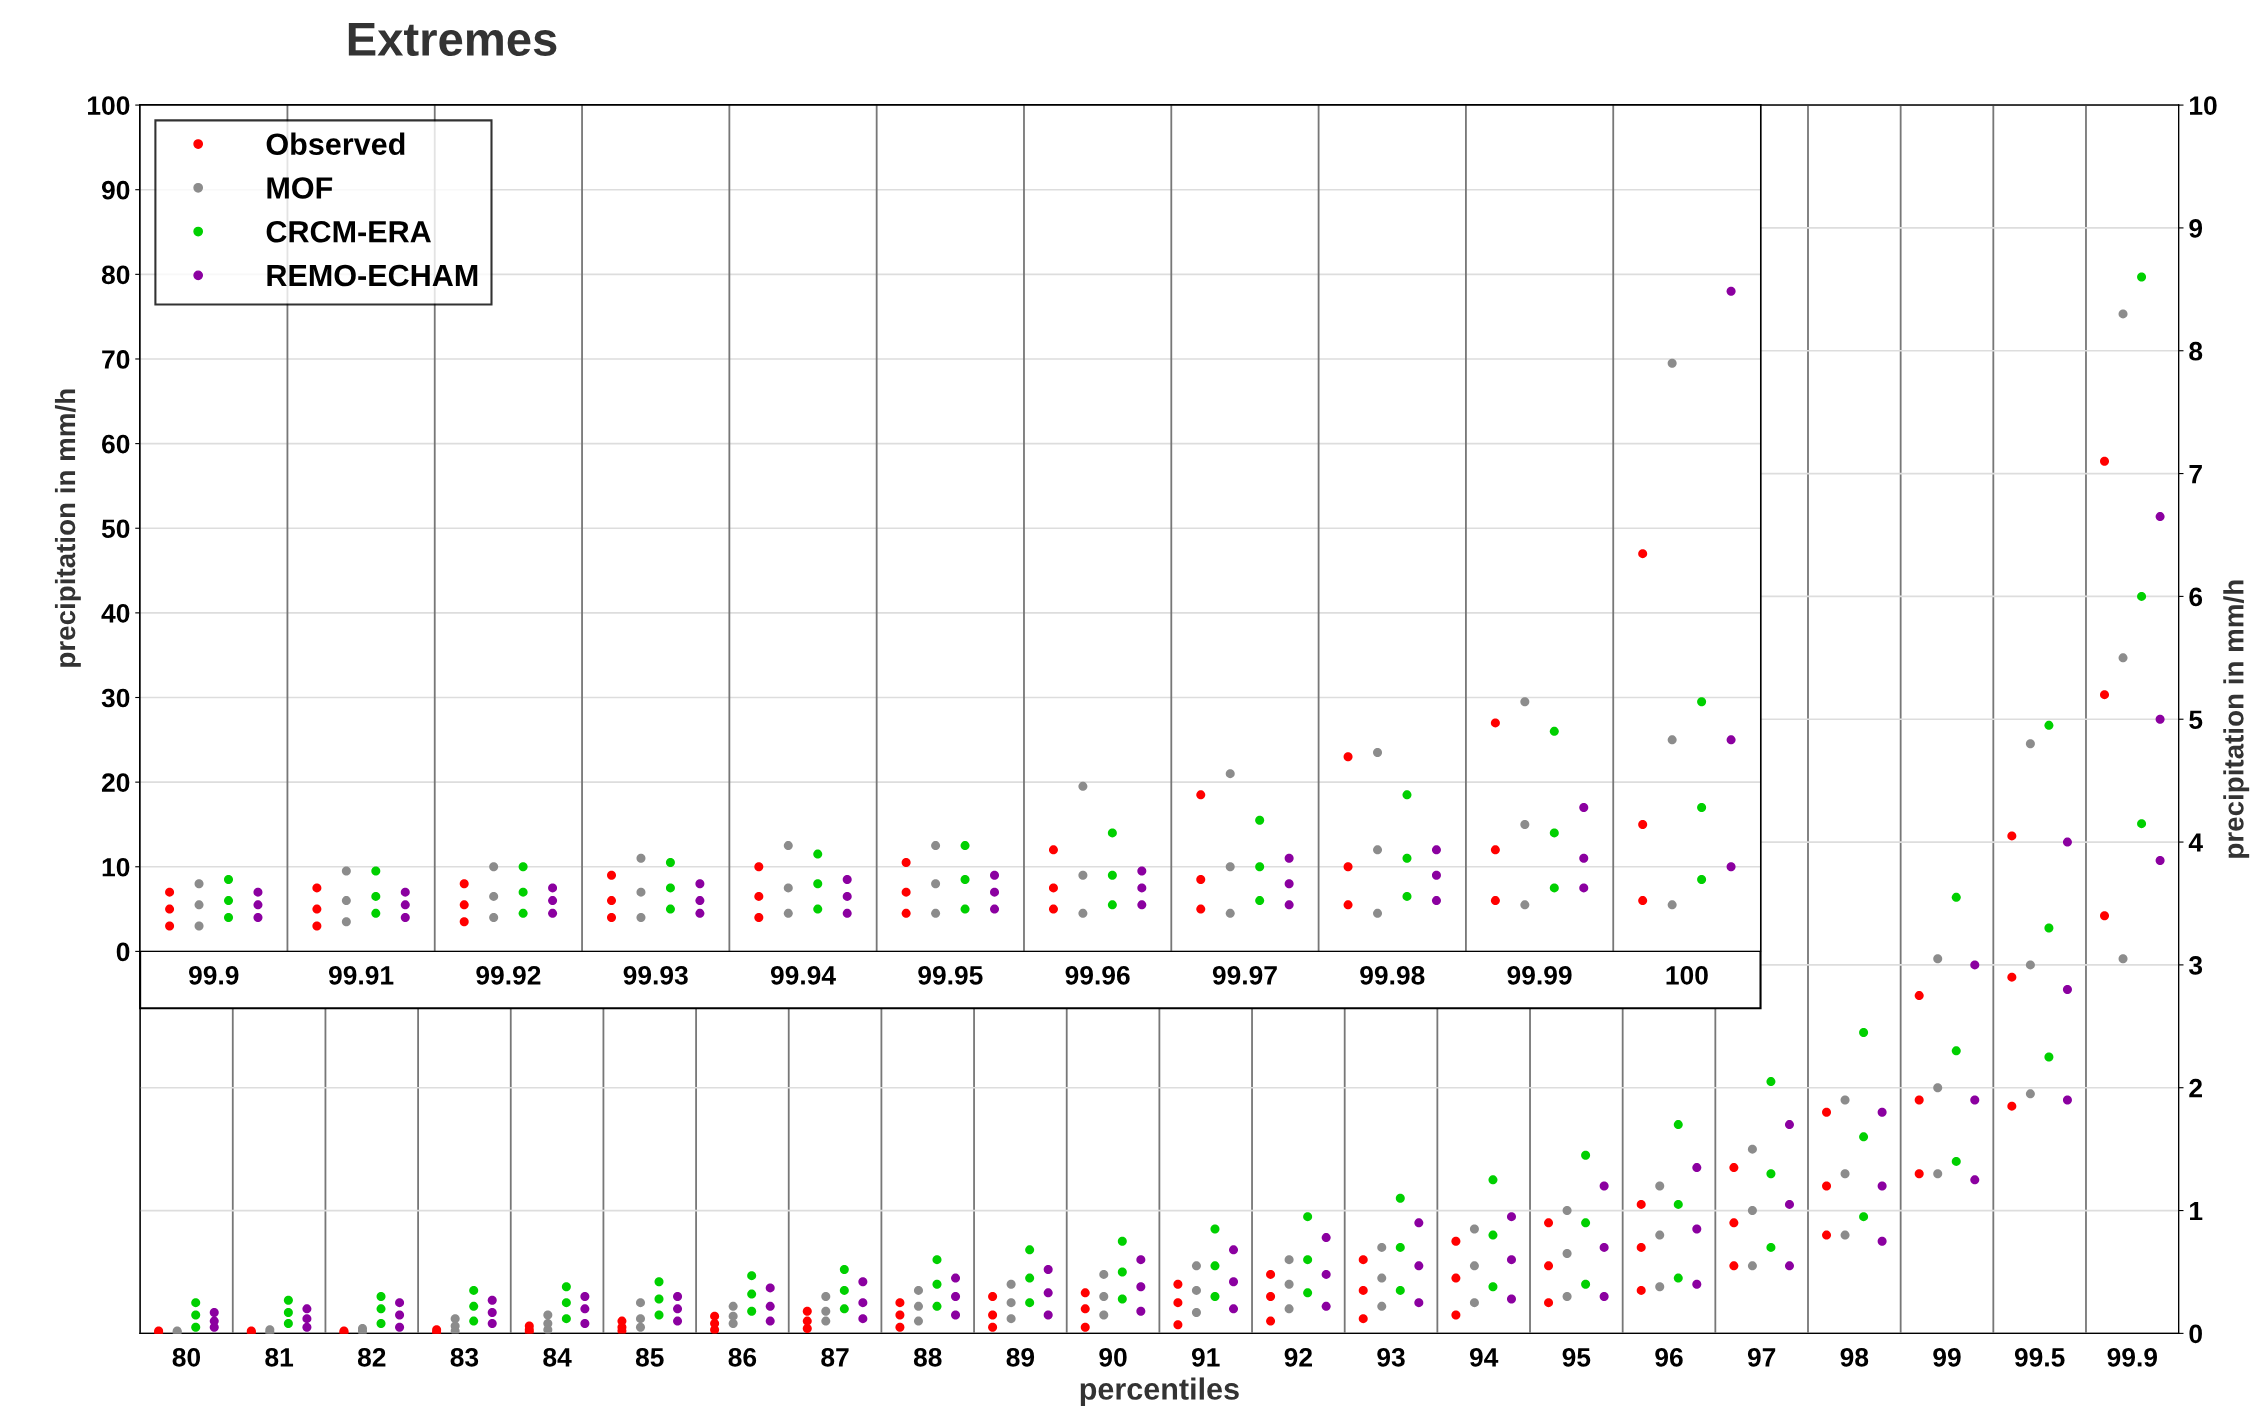 This screenshot has width=2260, height=1420. I want to click on x-tick-label: 99.93, so click(655, 975).